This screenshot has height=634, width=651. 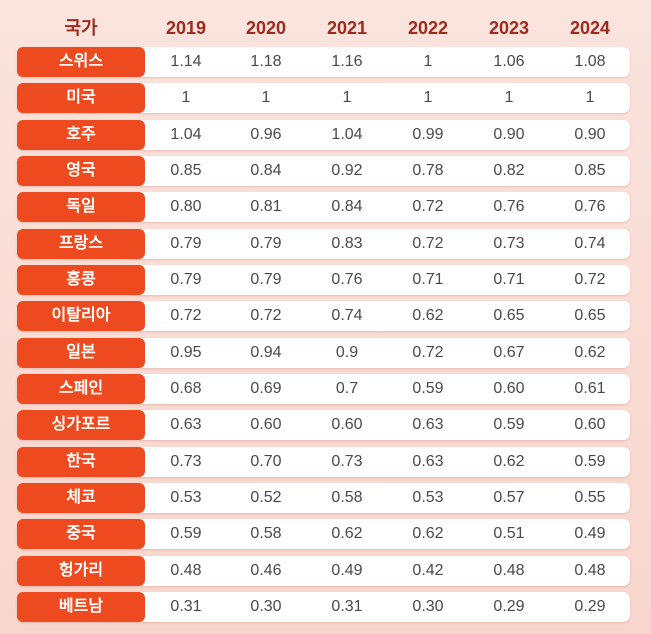 I want to click on country-label: 중국, so click(x=81, y=534).